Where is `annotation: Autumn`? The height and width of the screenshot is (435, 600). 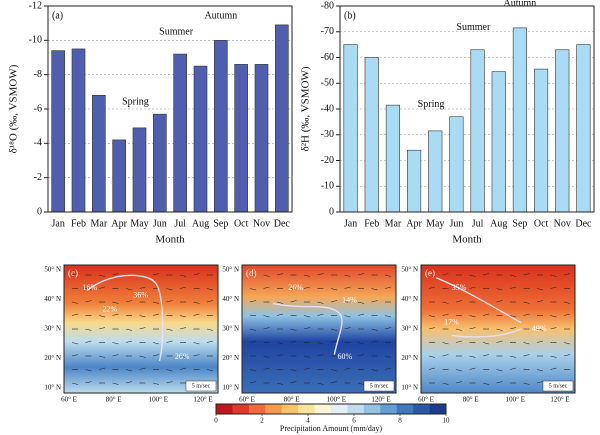
annotation: Autumn is located at coordinates (220, 16).